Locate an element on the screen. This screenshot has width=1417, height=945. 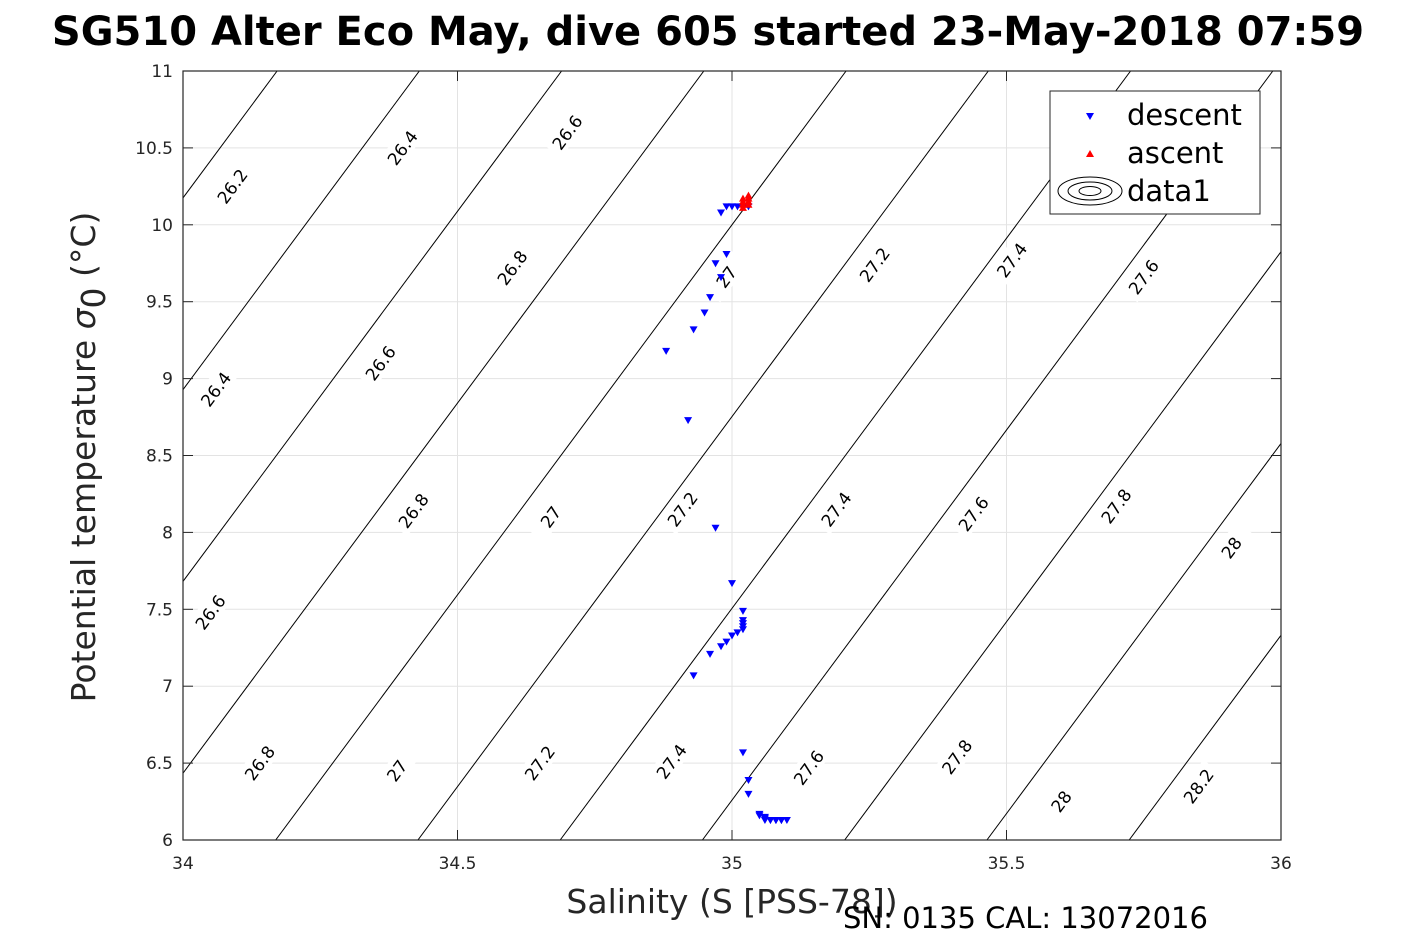
legend-box is located at coordinates (1155, 152).